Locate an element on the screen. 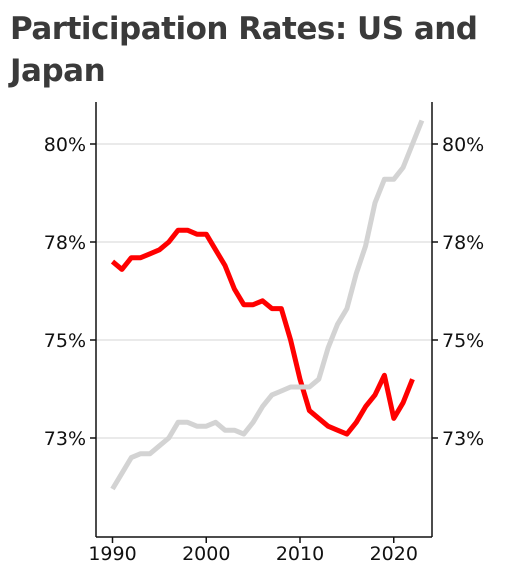 Image resolution: width=532 pixels, height=574 pixels. y-tick-label-left: 73% is located at coordinates (65, 439).